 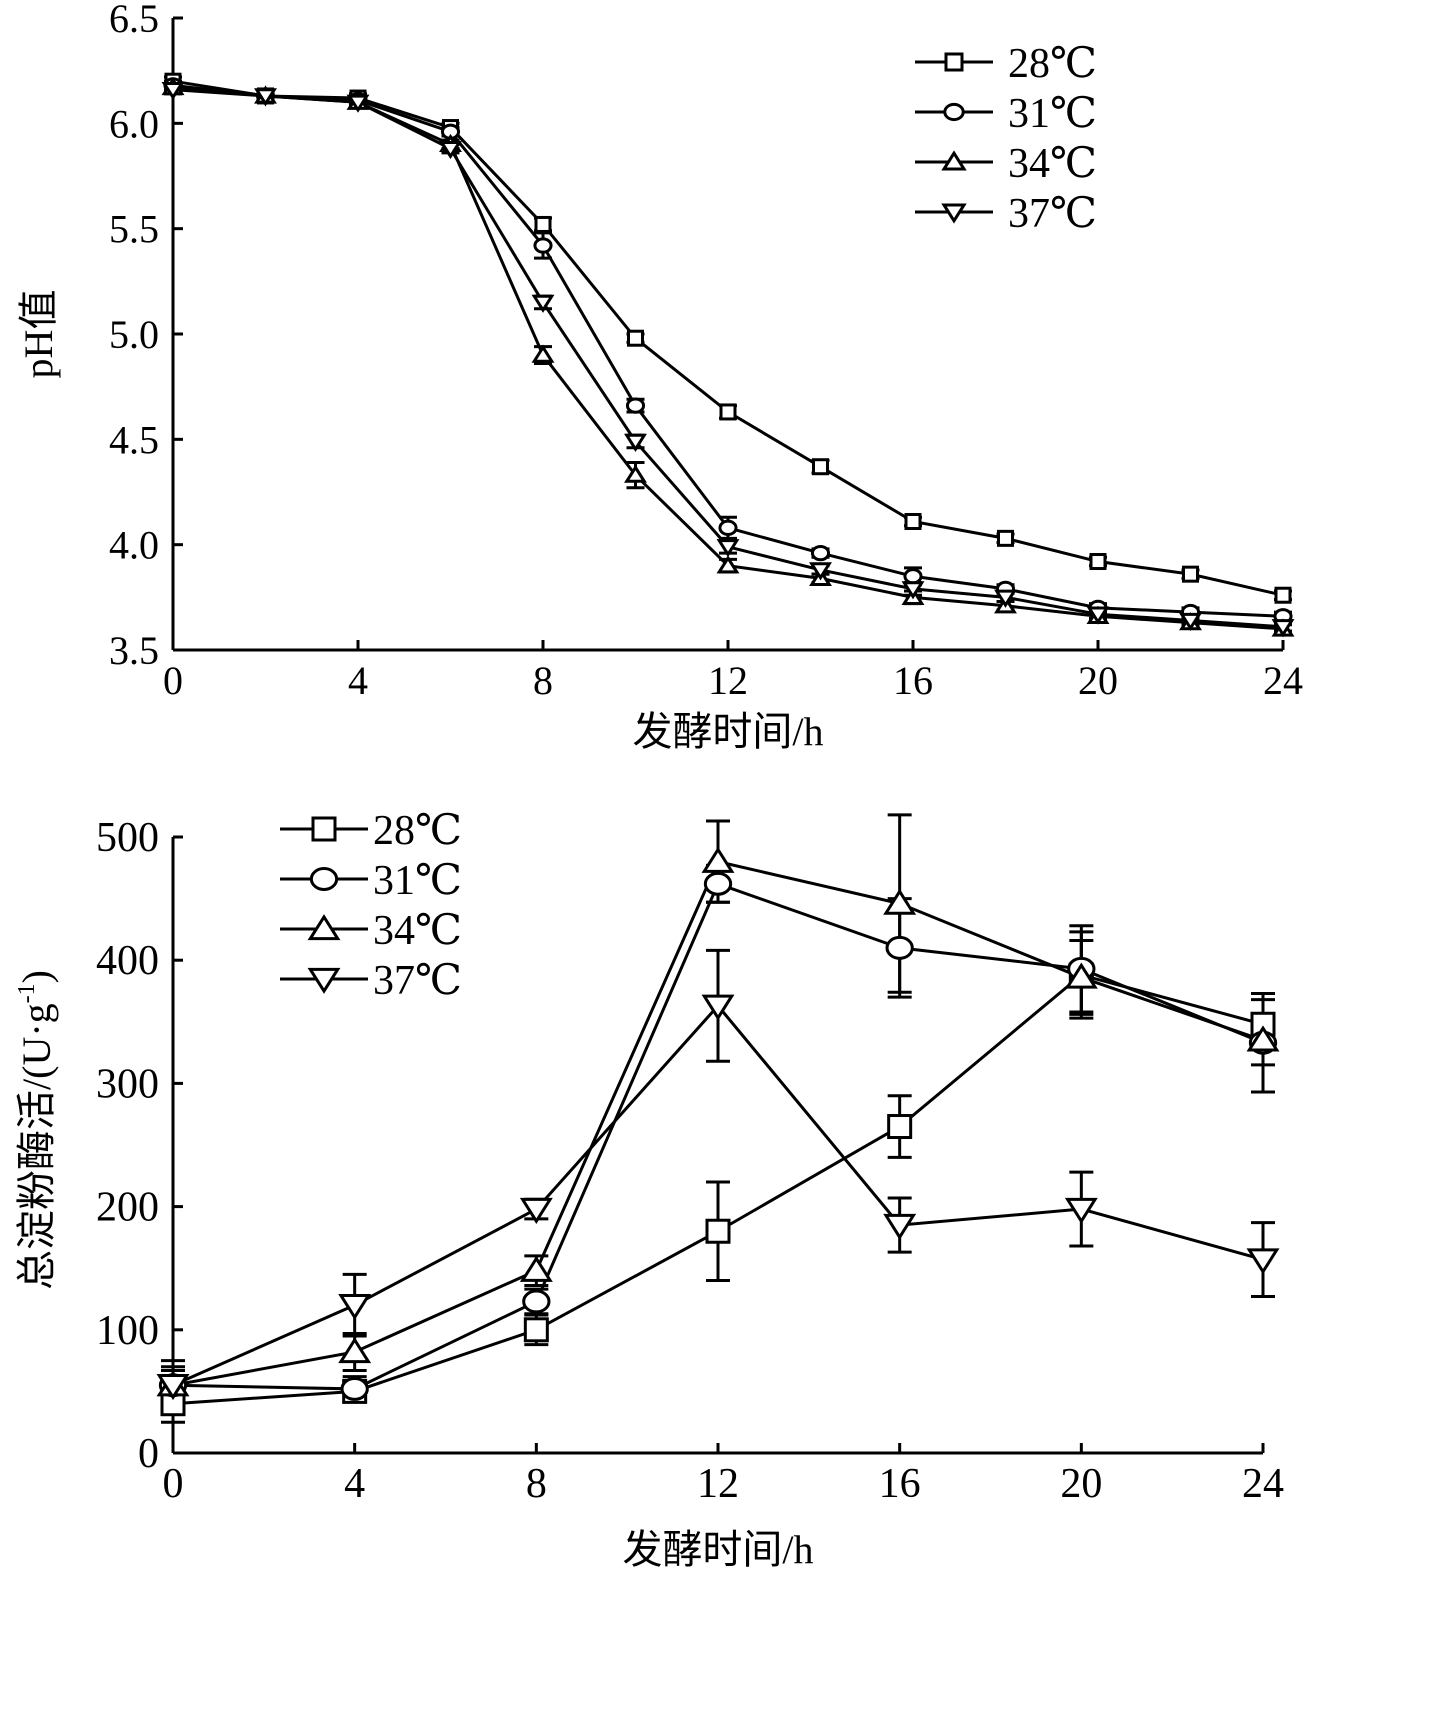 I want to click on amylase-legend-label: 28℃, so click(x=417, y=831).